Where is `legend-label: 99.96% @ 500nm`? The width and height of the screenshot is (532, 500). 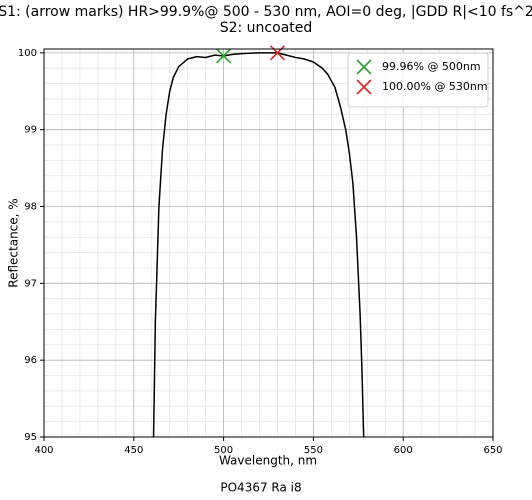 legend-label: 99.96% @ 500nm is located at coordinates (431, 66).